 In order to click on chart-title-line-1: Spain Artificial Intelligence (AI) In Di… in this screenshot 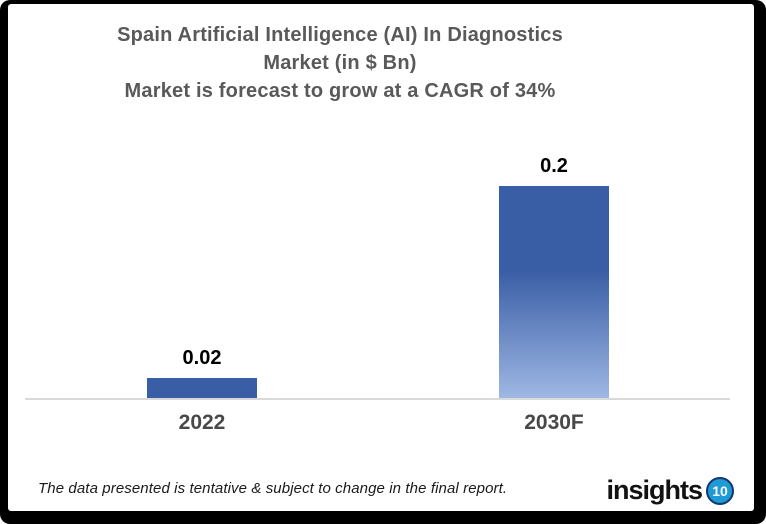, I will do `click(340, 35)`.